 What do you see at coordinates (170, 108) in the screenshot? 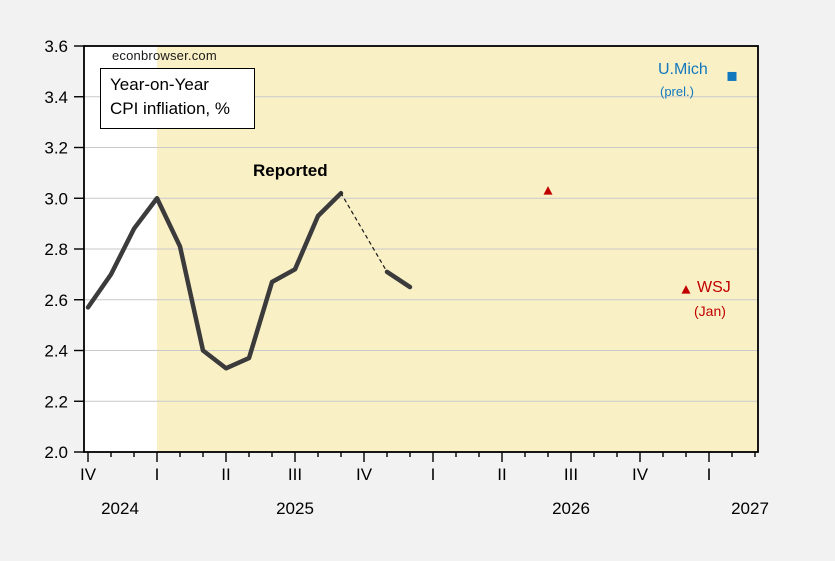
I see `legend-line-2: CPI infliation, %` at bounding box center [170, 108].